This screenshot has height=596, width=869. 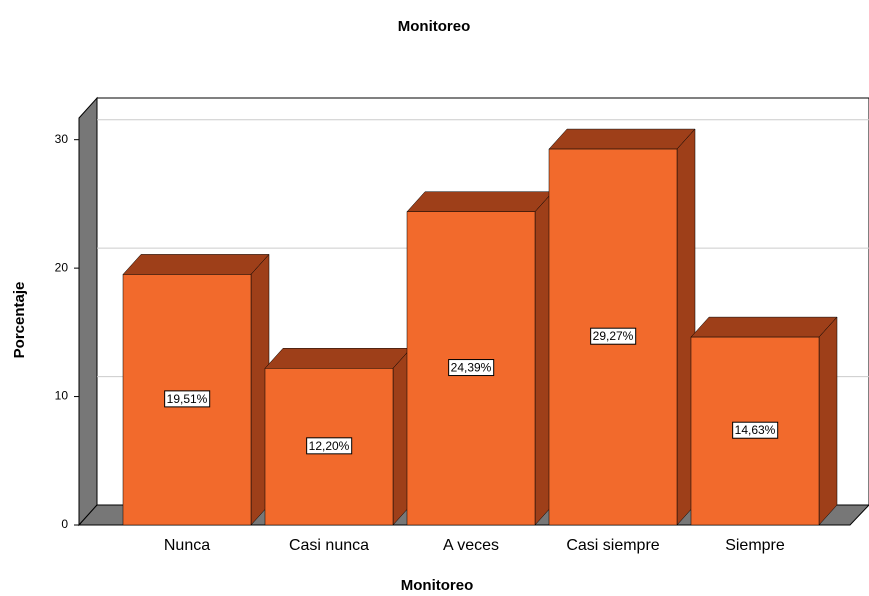 What do you see at coordinates (434, 26) in the screenshot?
I see `chart-title: Monitoreo` at bounding box center [434, 26].